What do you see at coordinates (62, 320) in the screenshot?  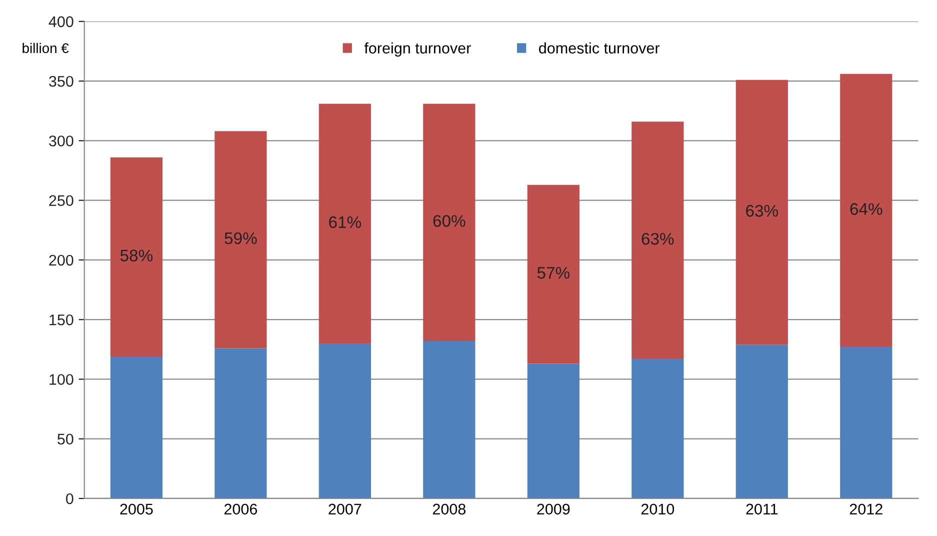 I see `y-tick-label: 150` at bounding box center [62, 320].